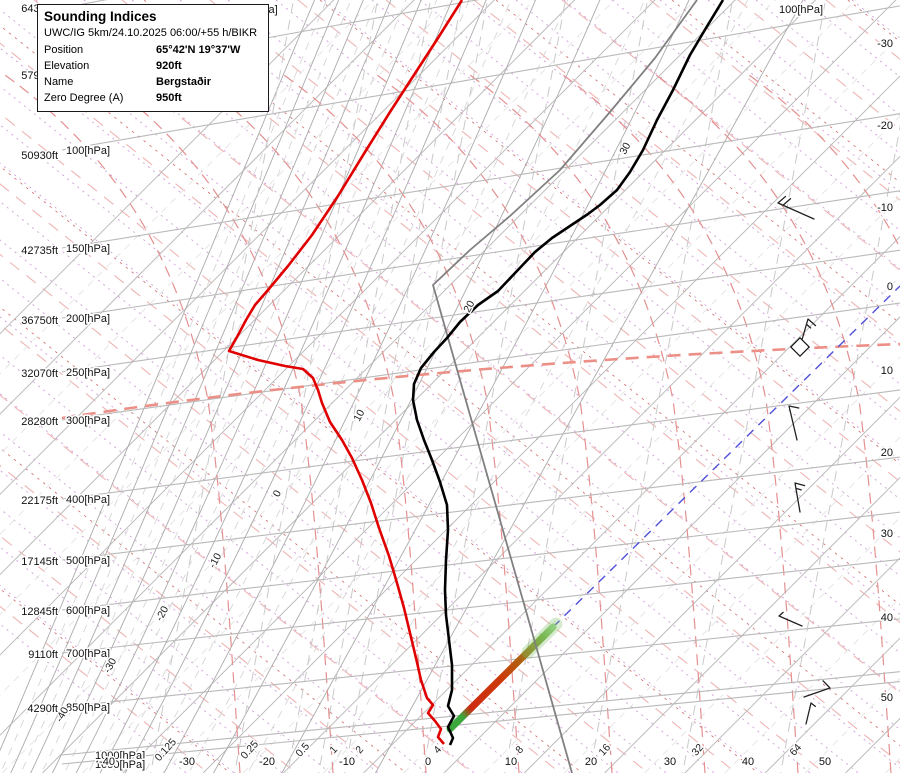  Describe the element at coordinates (88, 249) in the screenshot. I see `svg-text: 150[hPa]` at that location.